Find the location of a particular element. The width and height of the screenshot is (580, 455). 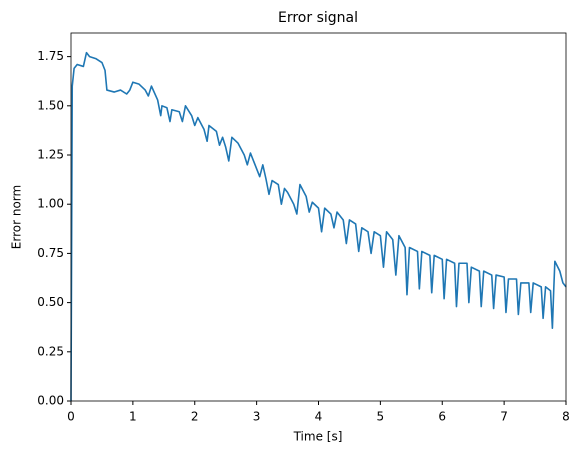

y-tick-label: 1.00 is located at coordinates (50, 204).